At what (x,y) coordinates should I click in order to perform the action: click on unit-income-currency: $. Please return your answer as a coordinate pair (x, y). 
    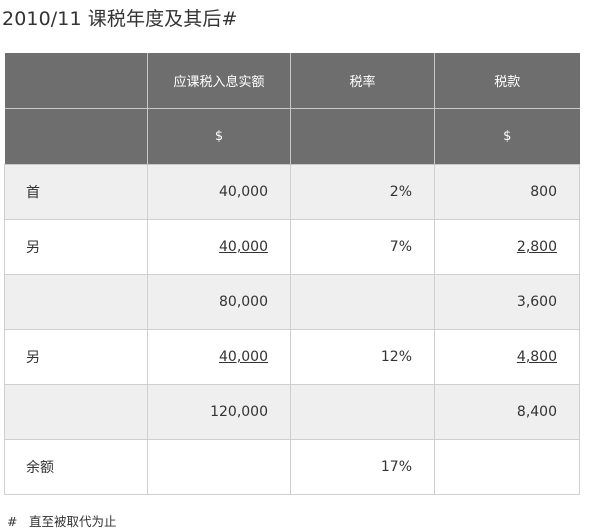
    Looking at the image, I should click on (219, 136).